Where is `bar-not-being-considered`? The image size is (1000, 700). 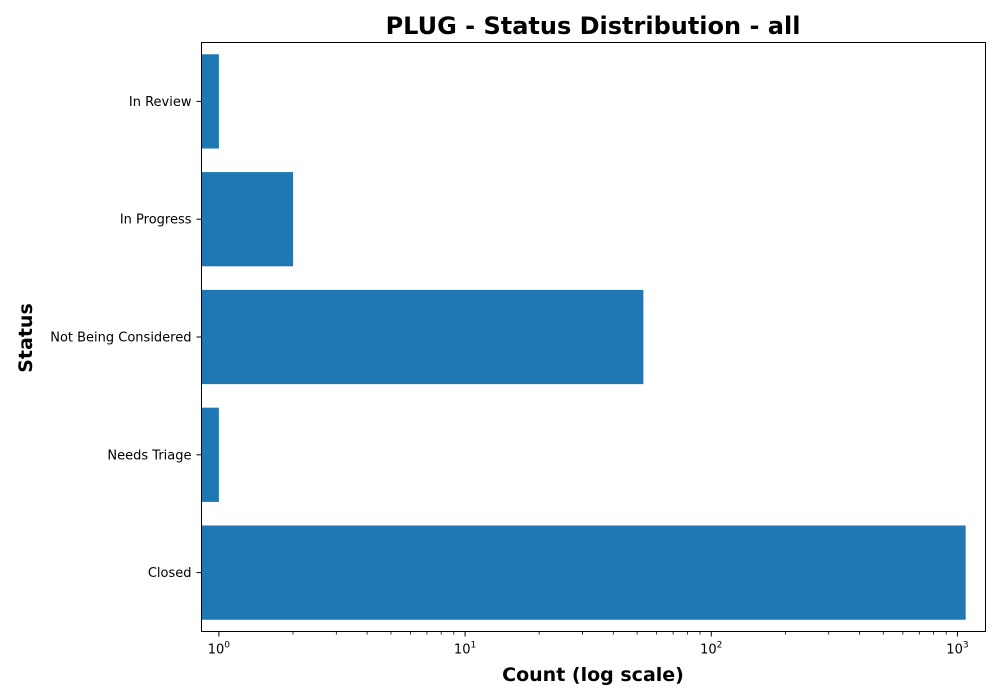
bar-not-being-considered is located at coordinates (422, 337).